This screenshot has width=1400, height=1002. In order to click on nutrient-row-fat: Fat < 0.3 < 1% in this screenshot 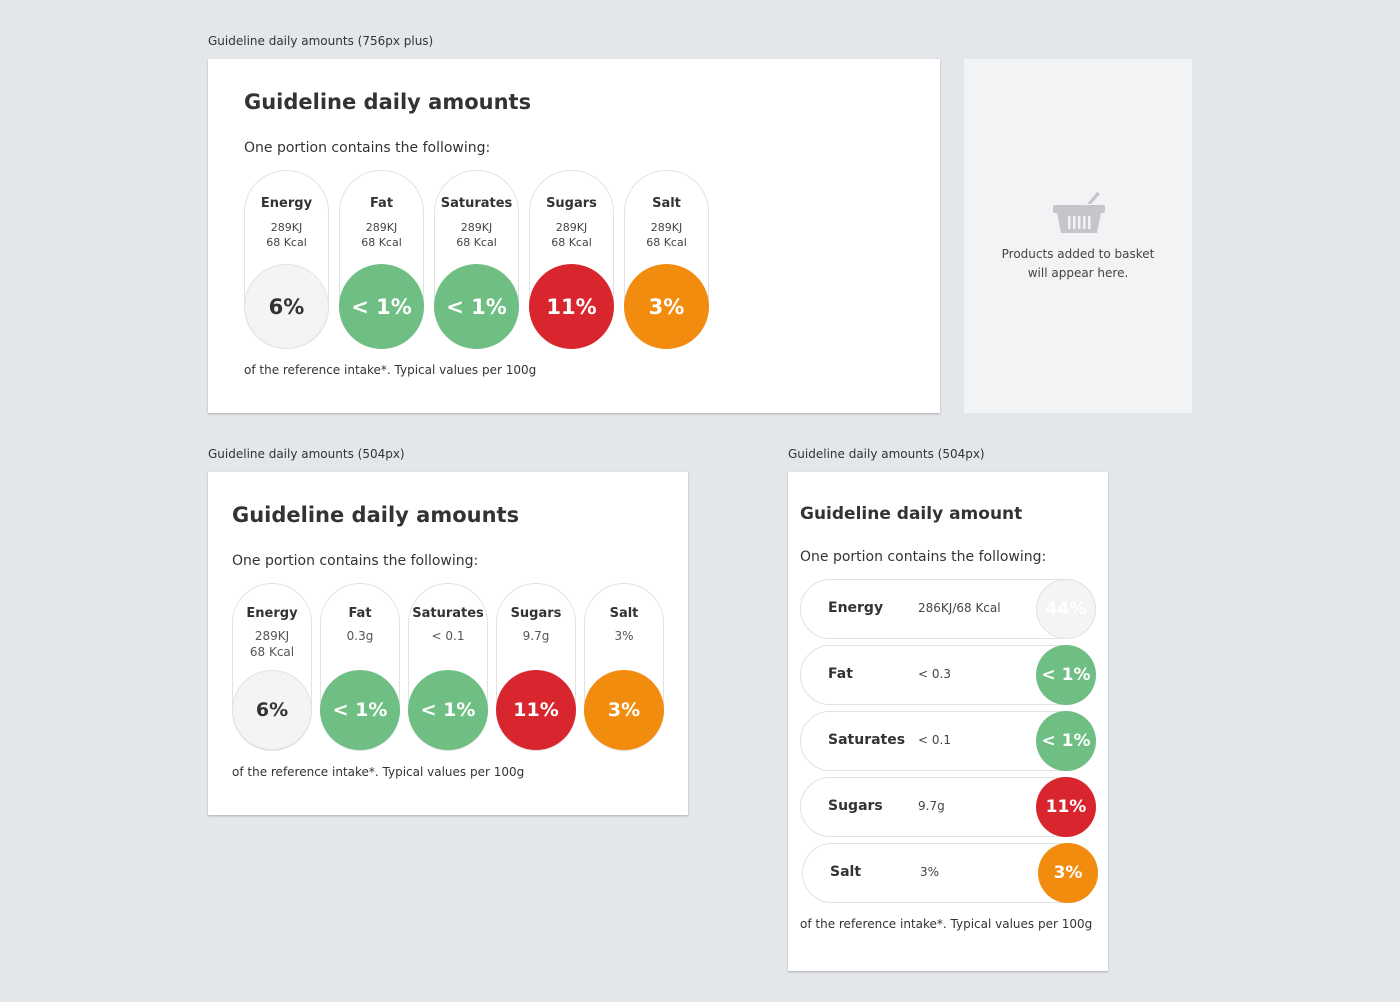, I will do `click(948, 675)`.